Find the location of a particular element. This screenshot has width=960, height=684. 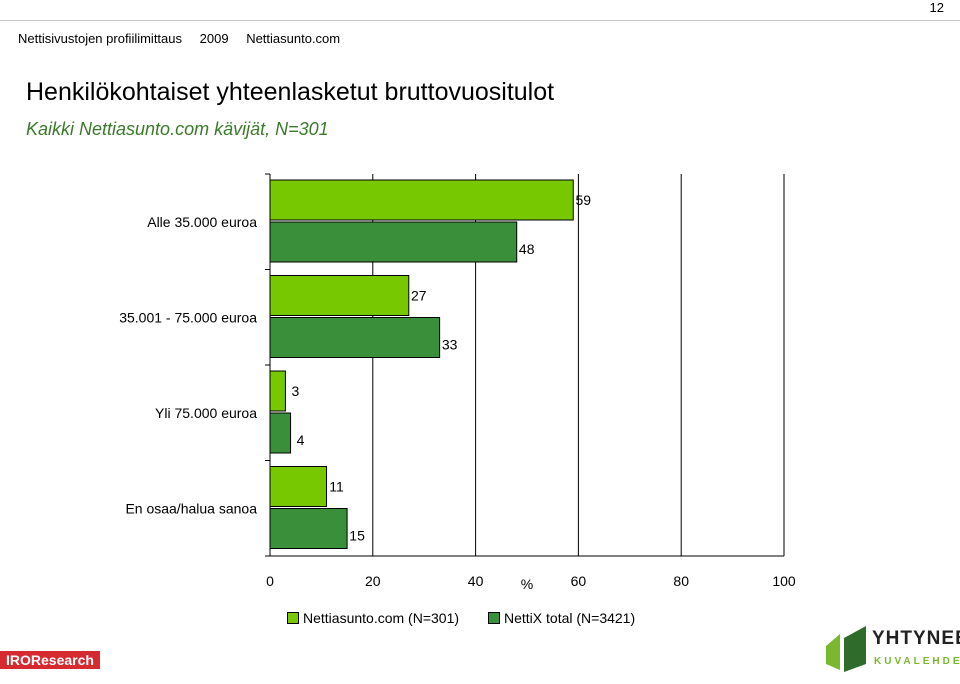

x-tick-label: 100 is located at coordinates (784, 581).